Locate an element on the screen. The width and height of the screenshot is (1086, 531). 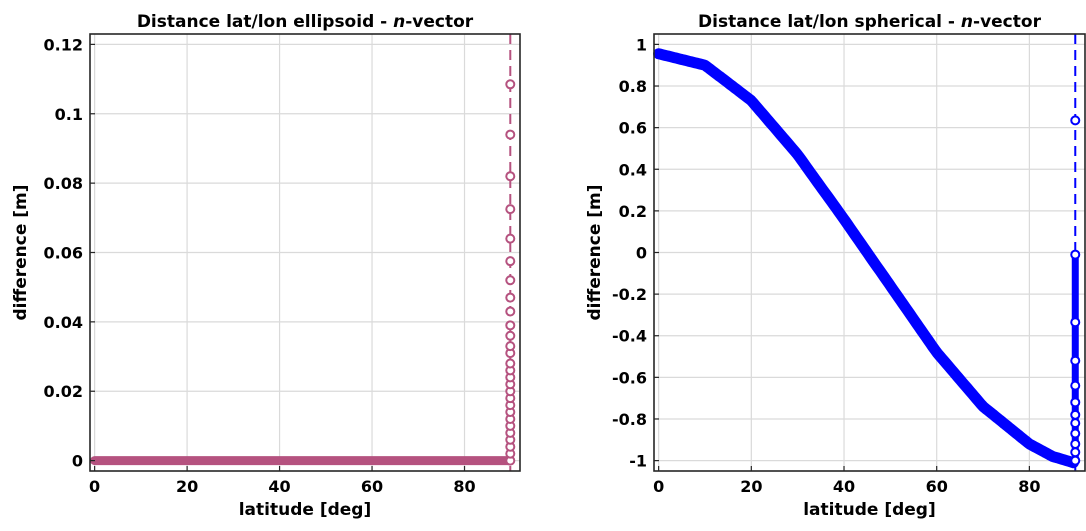
y-tick-label: 0.1 is located at coordinates (69, 114).